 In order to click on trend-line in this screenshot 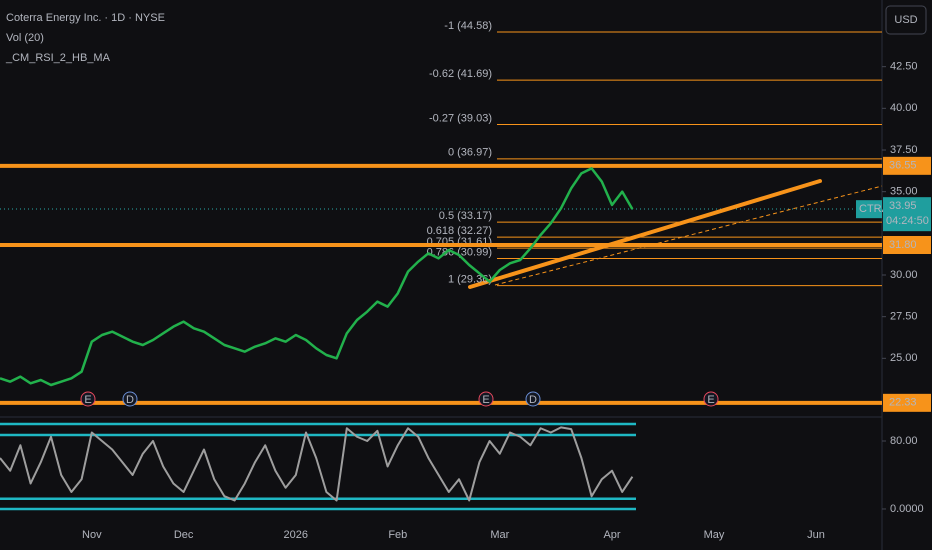, I will do `click(645, 234)`.